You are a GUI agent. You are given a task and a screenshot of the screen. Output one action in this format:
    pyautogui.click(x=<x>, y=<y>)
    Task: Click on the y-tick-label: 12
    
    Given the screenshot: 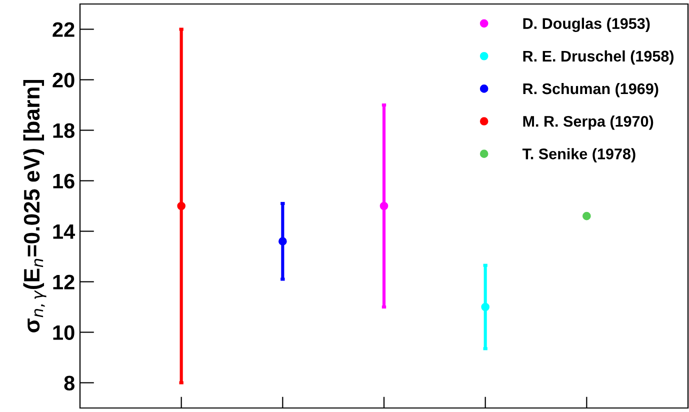 What is the action you would take?
    pyautogui.click(x=63, y=282)
    